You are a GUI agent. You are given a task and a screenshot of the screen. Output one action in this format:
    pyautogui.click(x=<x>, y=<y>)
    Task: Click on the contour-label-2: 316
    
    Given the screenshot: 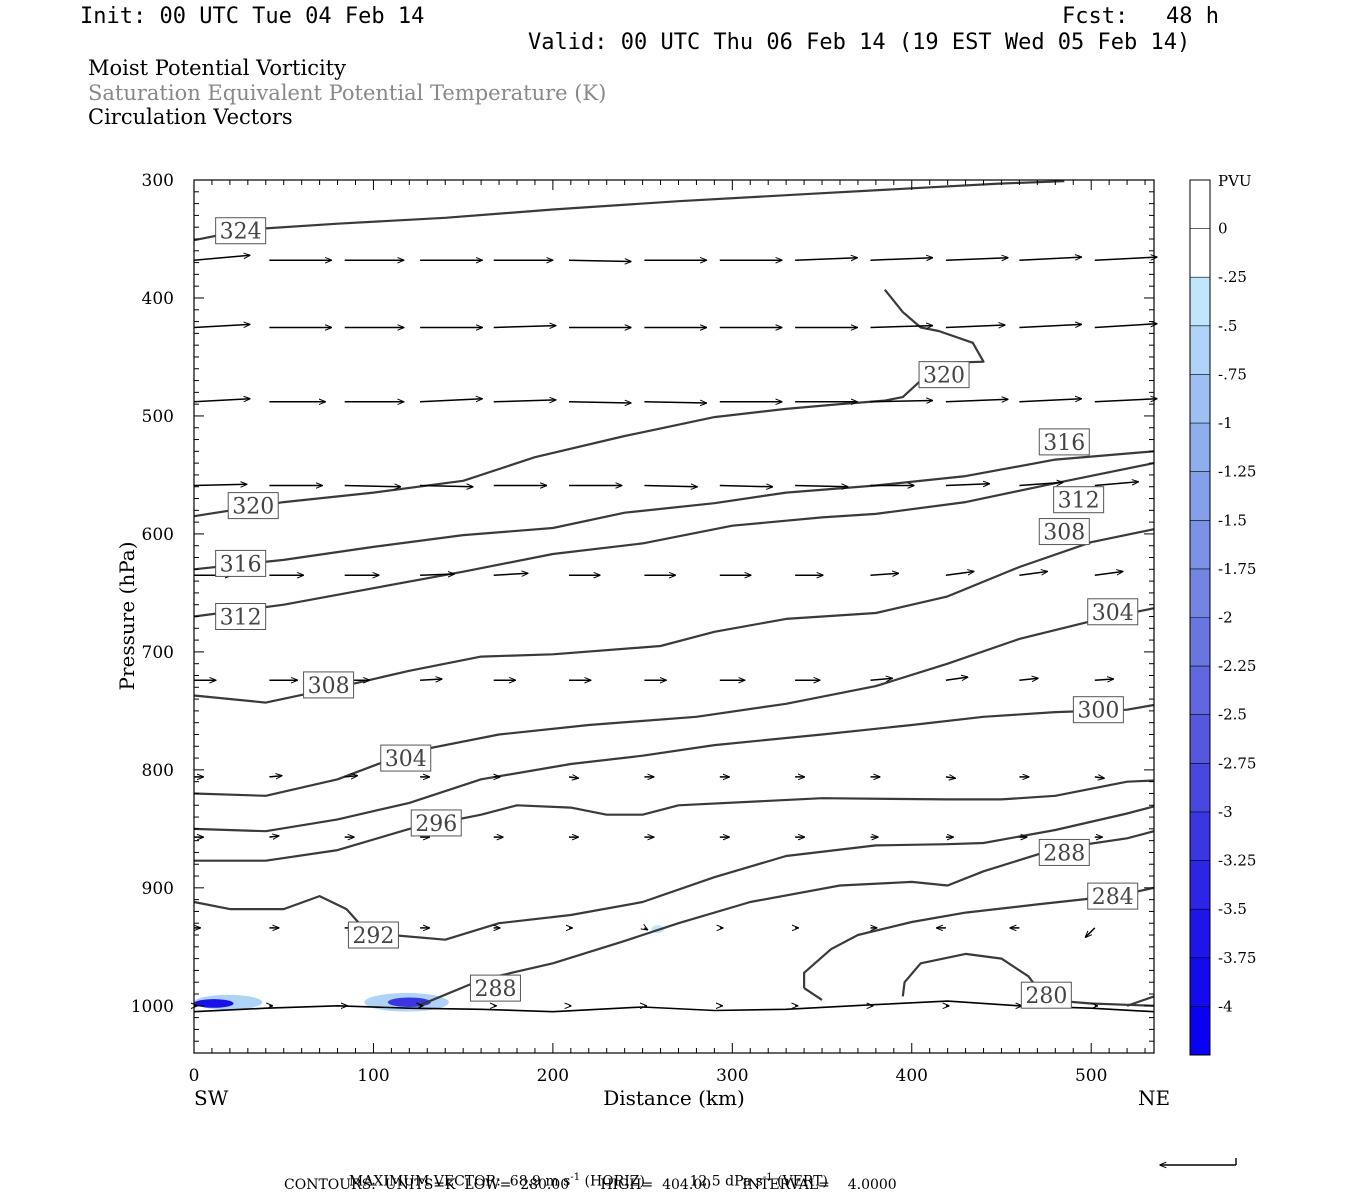 What is the action you would take?
    pyautogui.click(x=241, y=564)
    